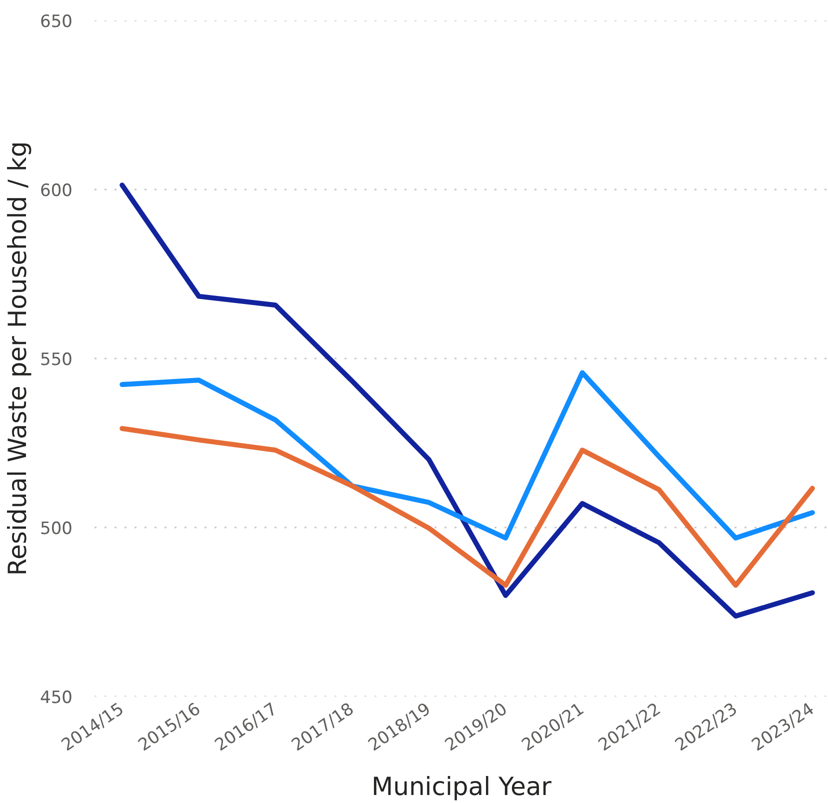 The width and height of the screenshot is (828, 803). Describe the element at coordinates (56, 191) in the screenshot. I see `y-tick-label: 600` at that location.